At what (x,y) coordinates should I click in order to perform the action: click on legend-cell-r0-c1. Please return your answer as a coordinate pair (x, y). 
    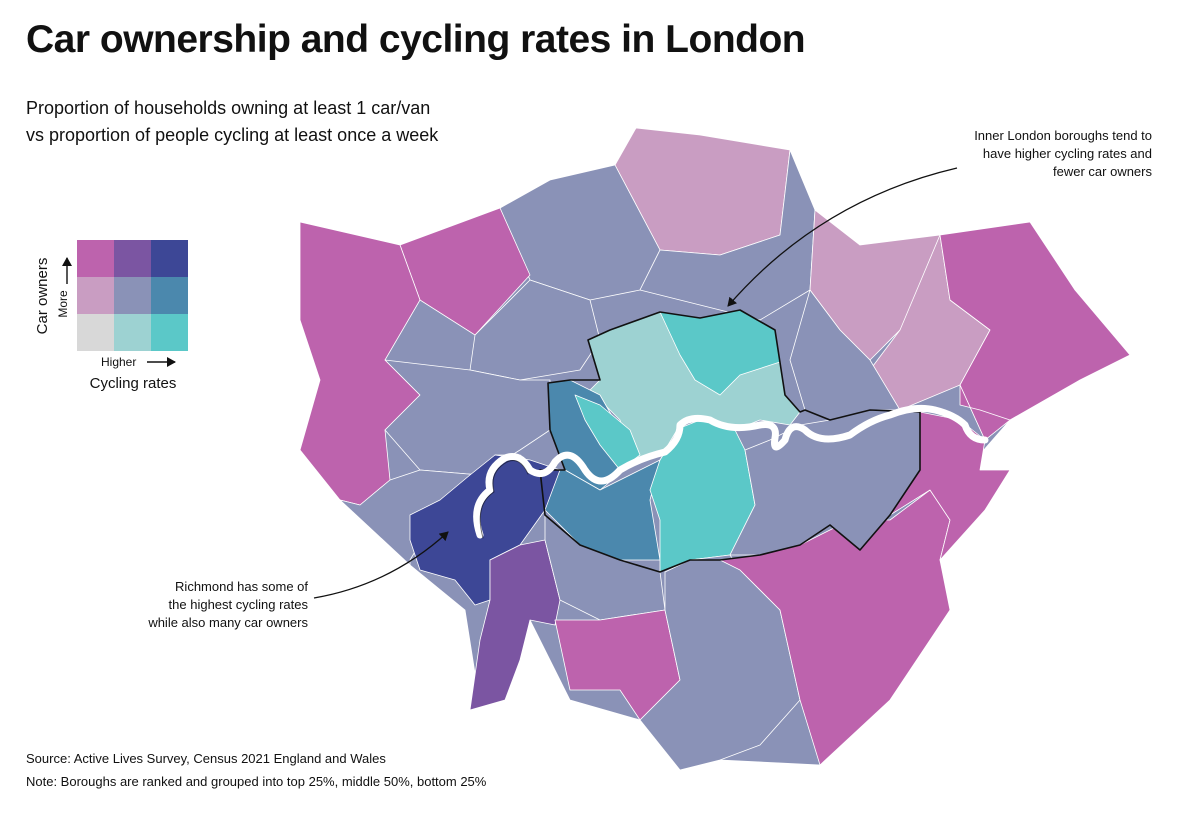
    Looking at the image, I should click on (132, 258).